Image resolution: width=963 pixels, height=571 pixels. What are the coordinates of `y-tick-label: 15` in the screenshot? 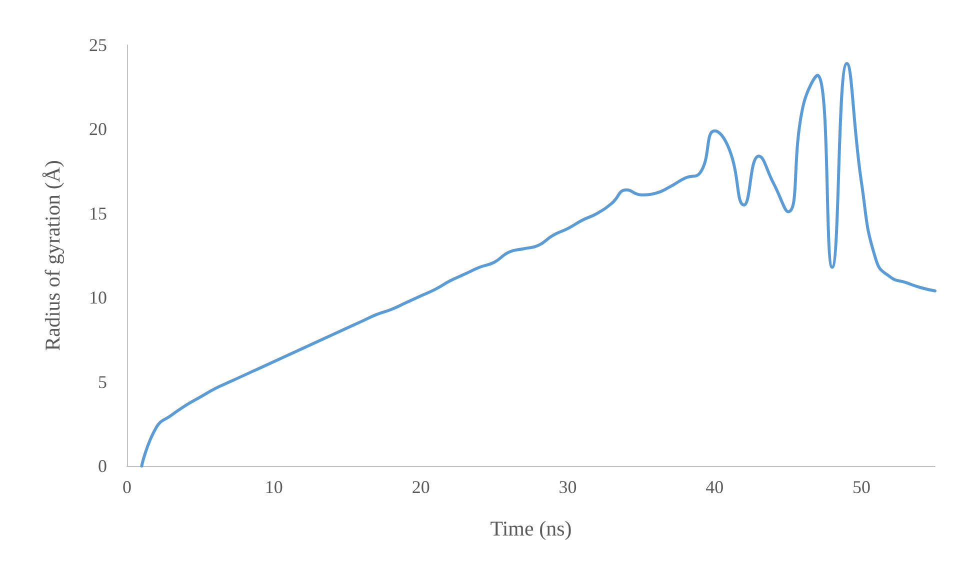 It's located at (98, 213).